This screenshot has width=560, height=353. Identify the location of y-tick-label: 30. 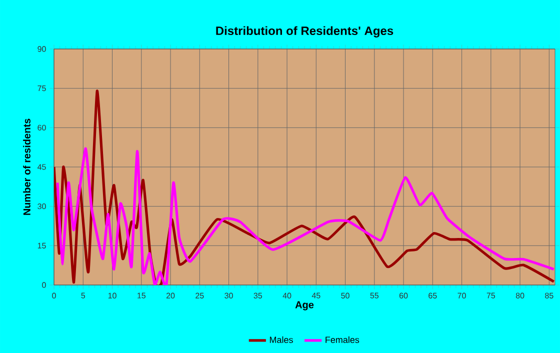
(42, 206).